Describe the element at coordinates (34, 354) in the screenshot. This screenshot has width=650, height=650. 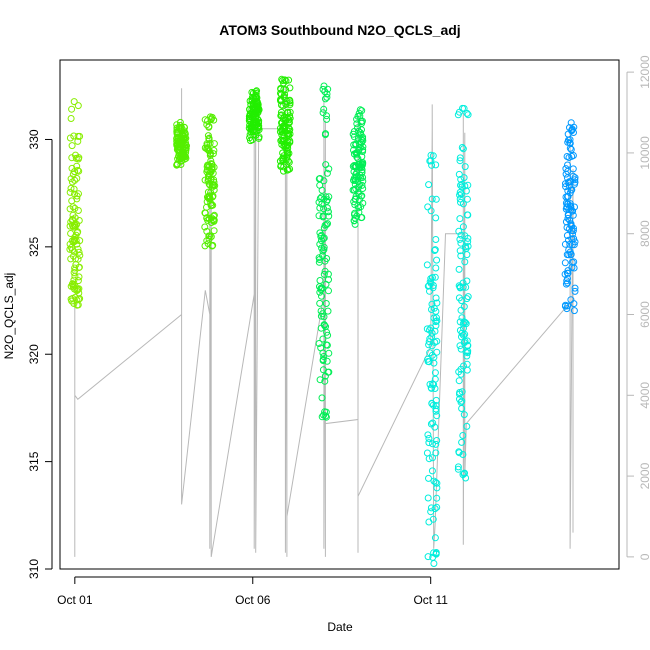
I see `y-tick-label: 320` at that location.